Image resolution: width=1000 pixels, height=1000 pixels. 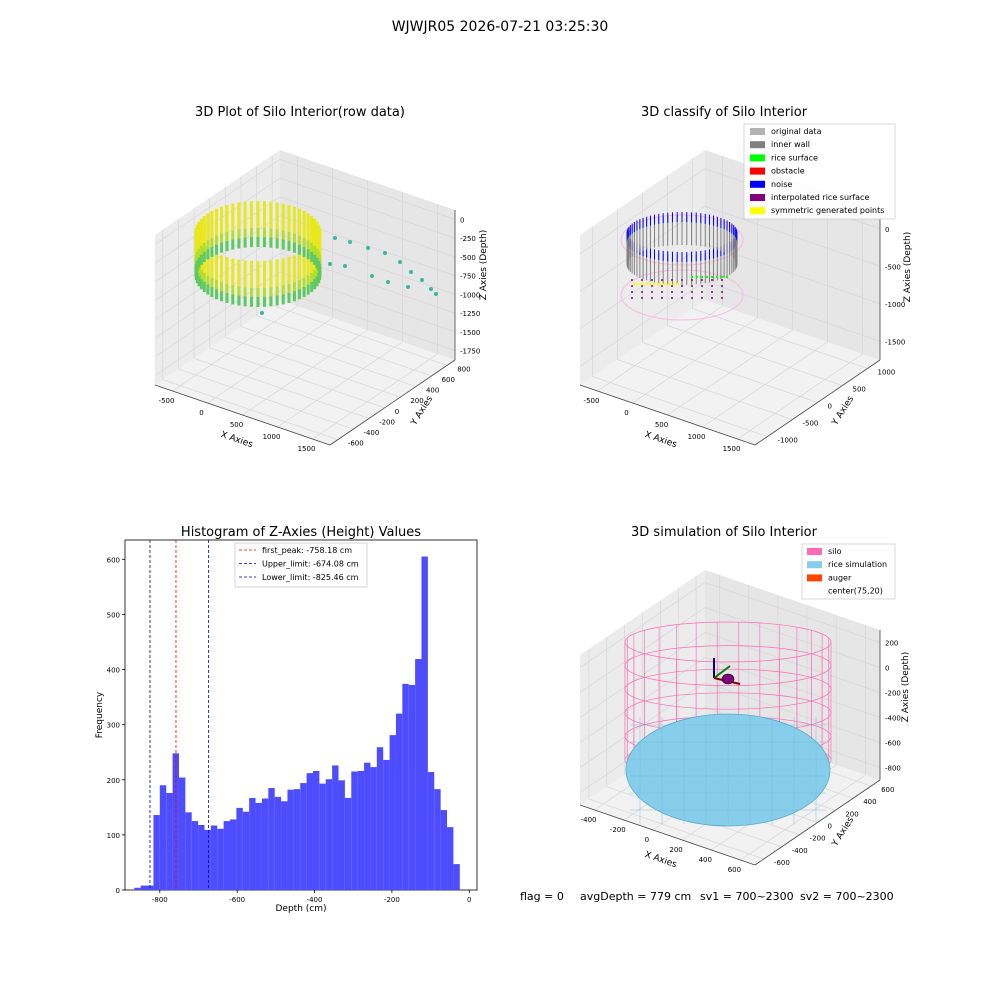 I want to click on hist-xtick: -400, so click(x=315, y=900).